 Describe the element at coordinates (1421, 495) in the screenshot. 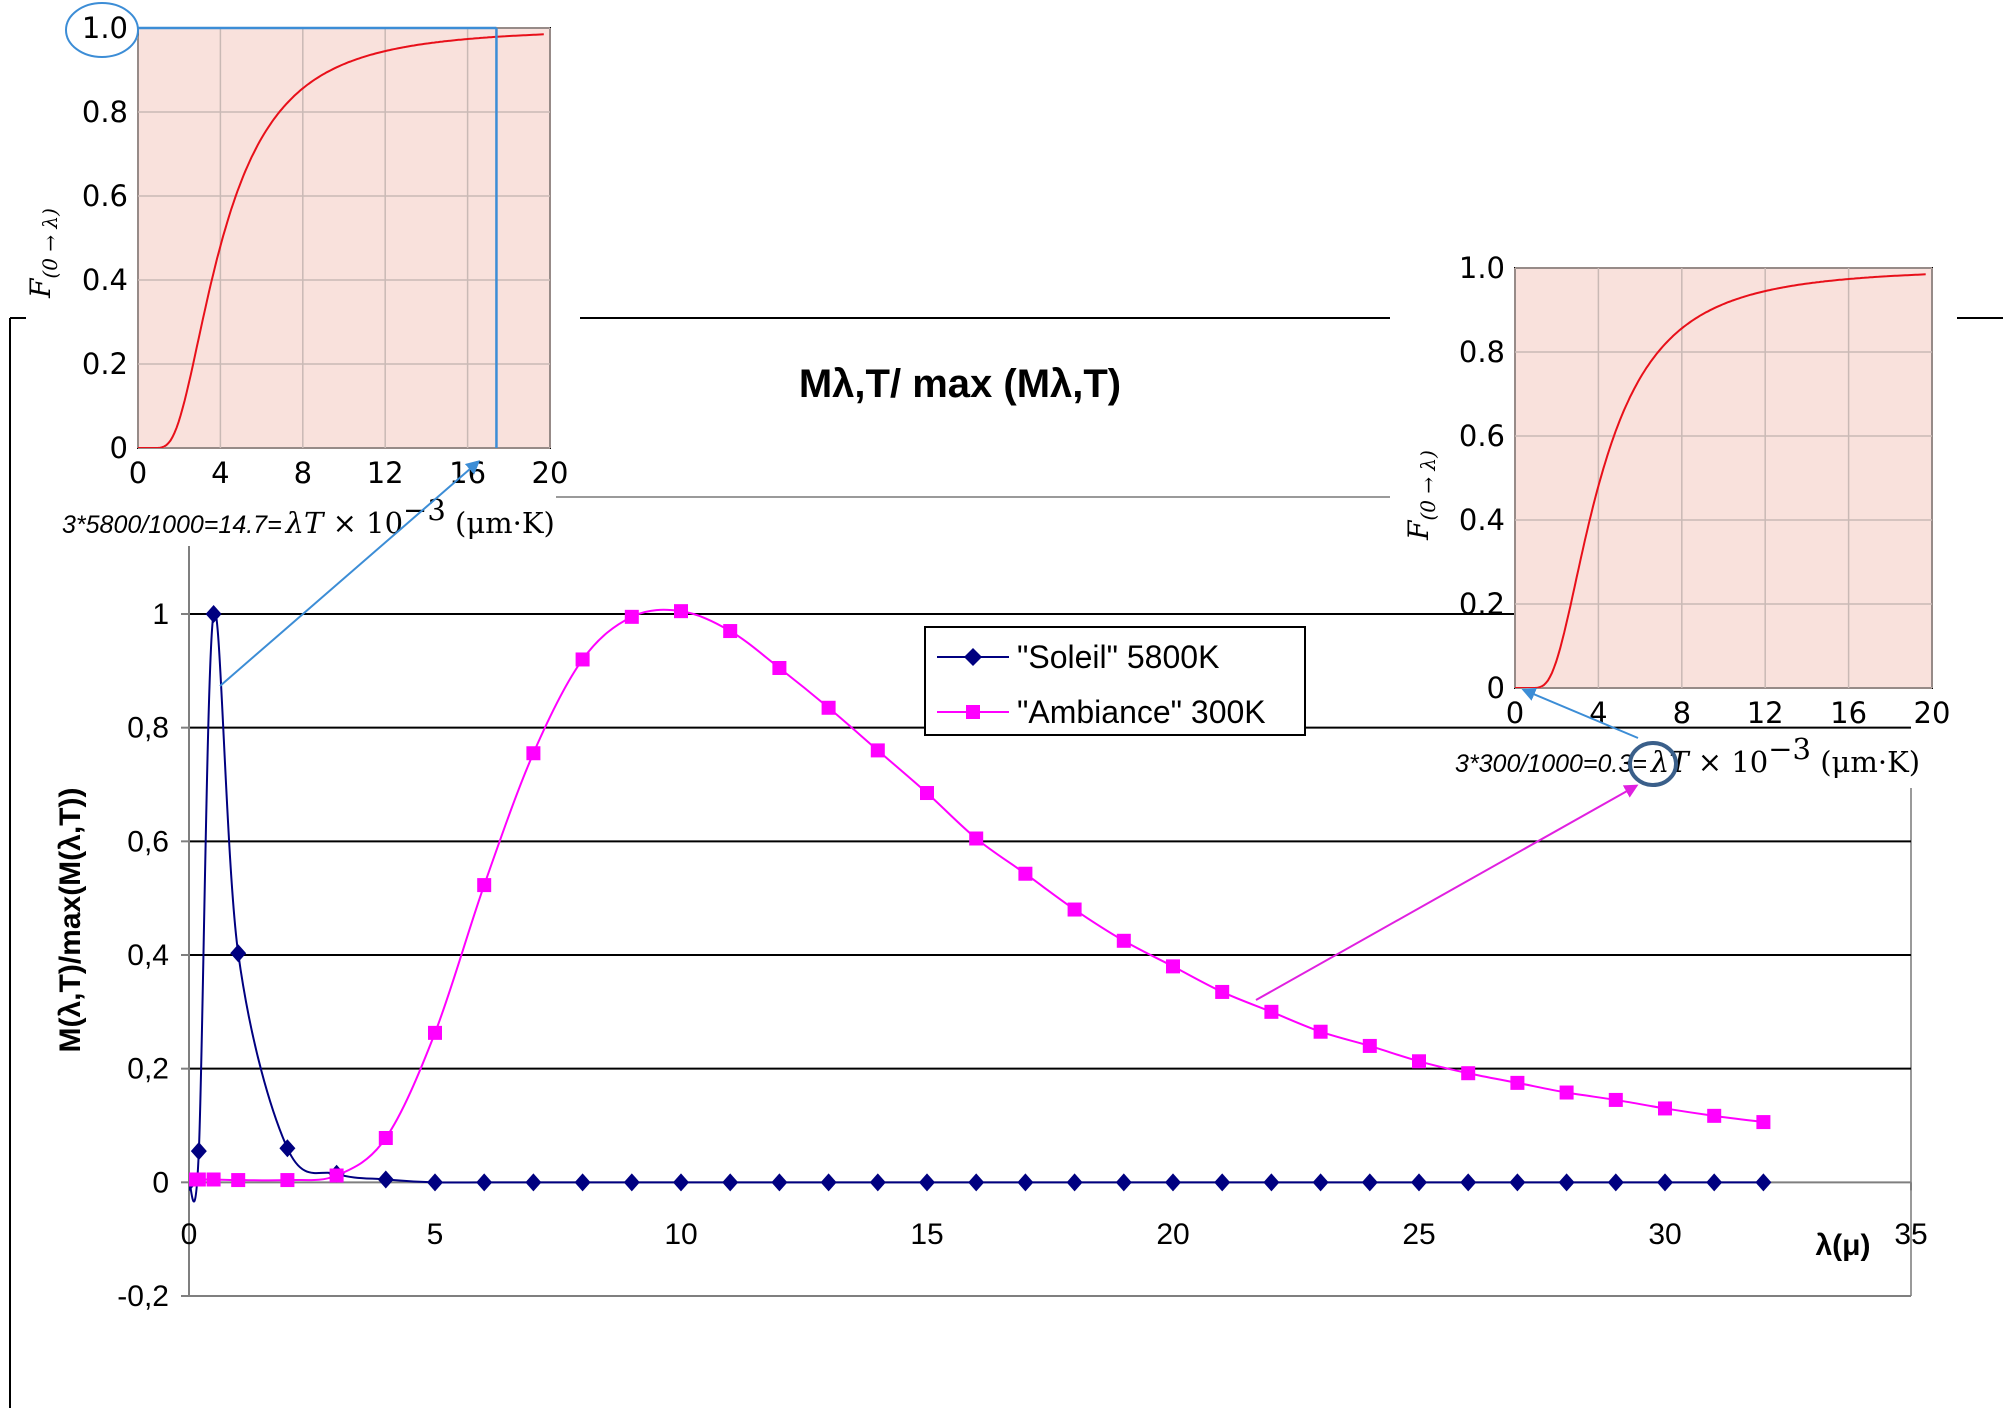

I see `inset-right-y-label: F(0 → λ)` at that location.